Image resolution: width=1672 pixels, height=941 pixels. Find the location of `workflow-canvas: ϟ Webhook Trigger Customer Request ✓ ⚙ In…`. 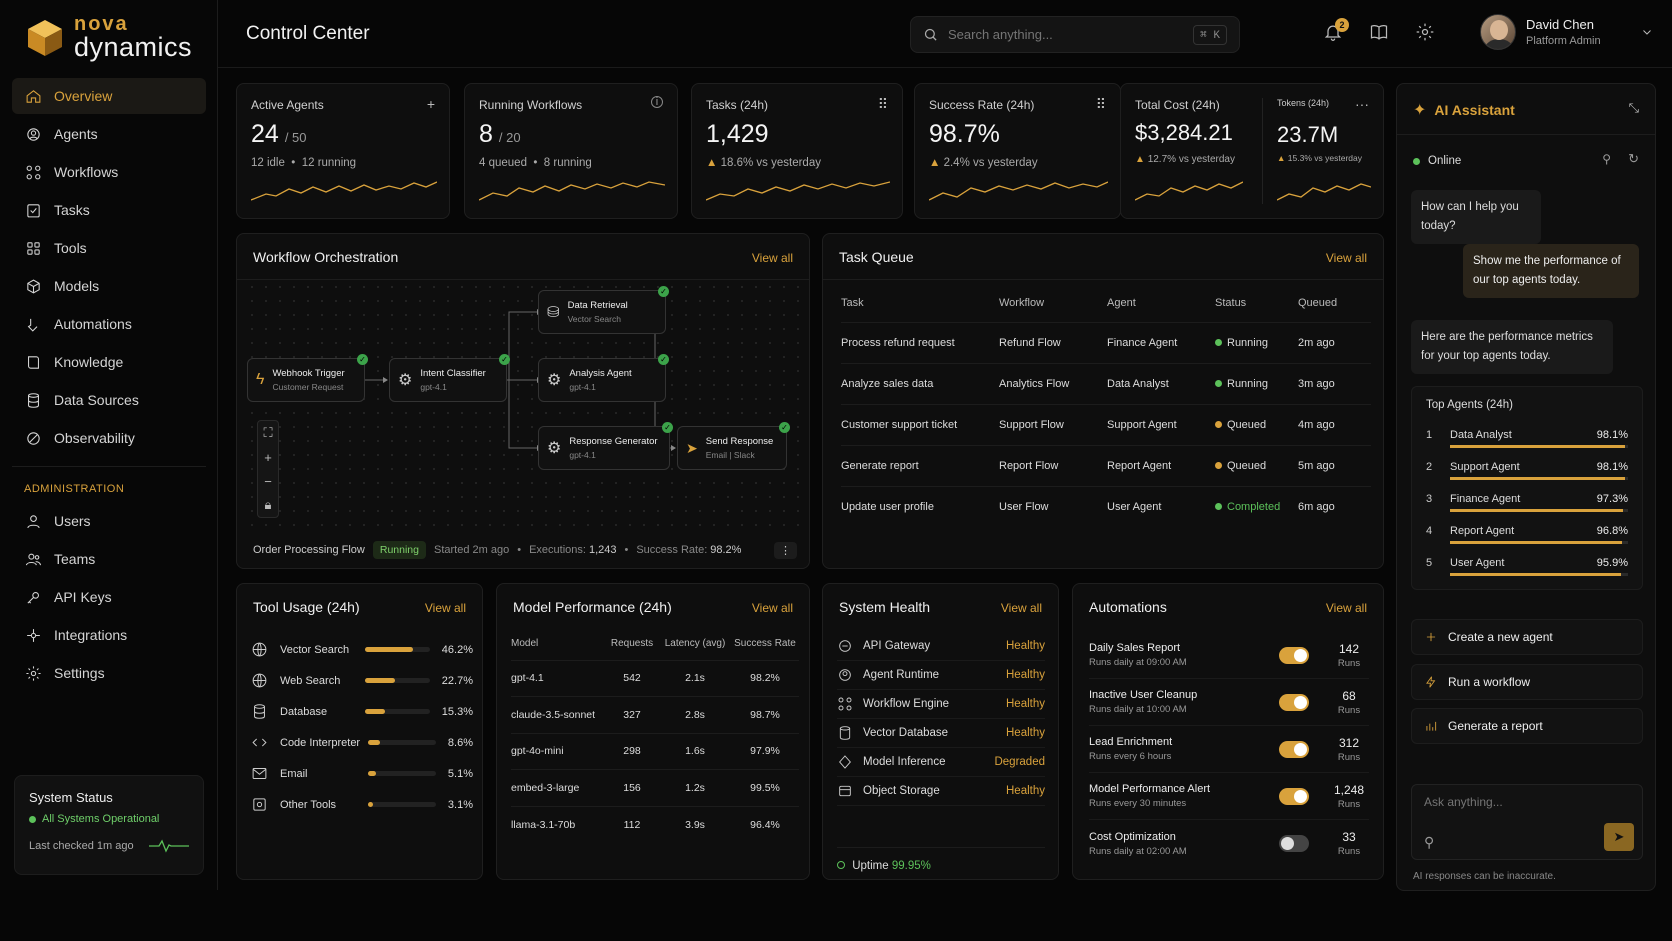

workflow-canvas: ϟ Webhook Trigger Customer Request ✓ ⚙ In… is located at coordinates (523, 405).